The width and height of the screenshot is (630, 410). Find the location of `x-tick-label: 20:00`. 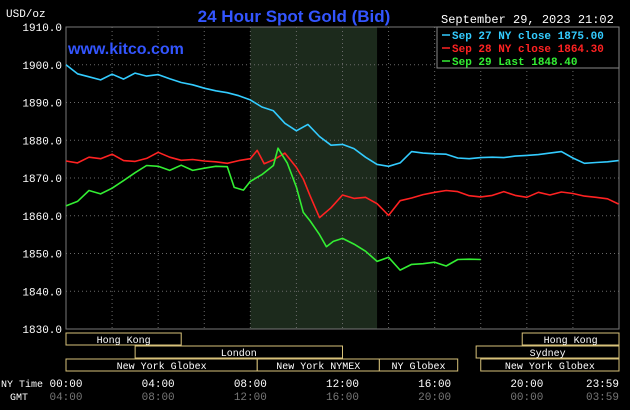

x-tick-label: 20:00 is located at coordinates (526, 385).